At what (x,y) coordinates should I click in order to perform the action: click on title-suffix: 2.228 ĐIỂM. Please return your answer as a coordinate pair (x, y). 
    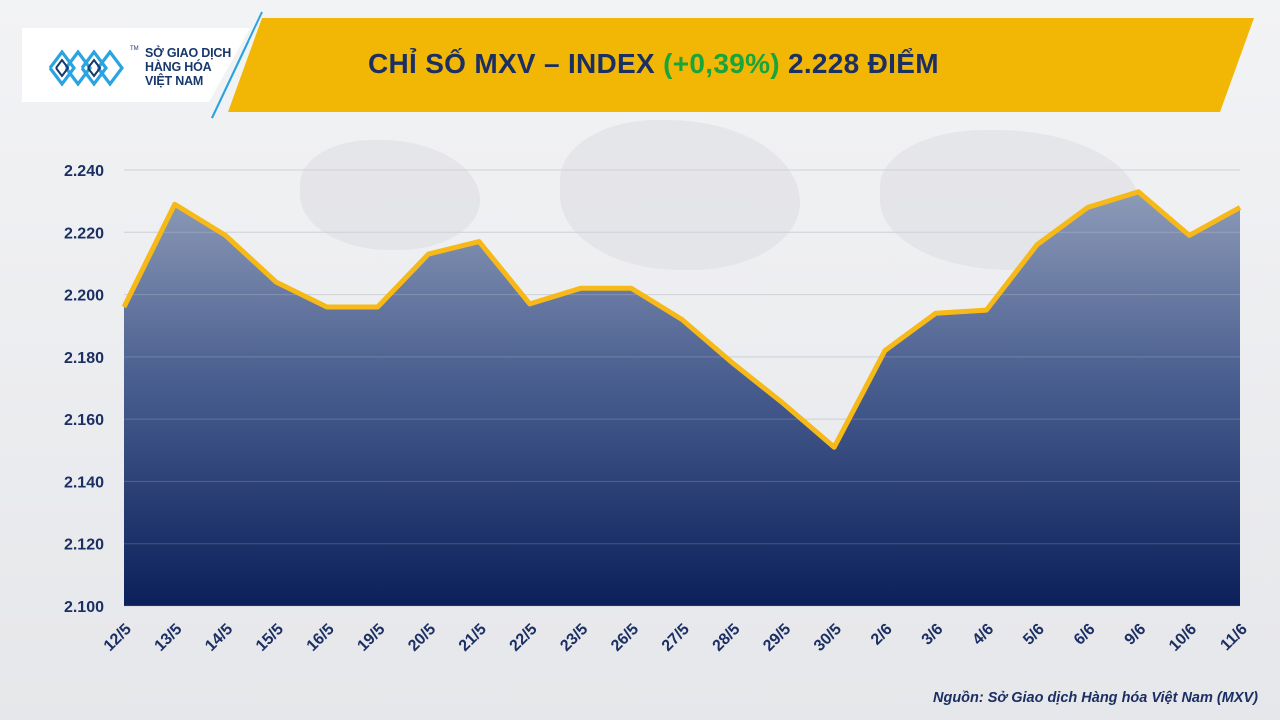
    Looking at the image, I should click on (859, 63).